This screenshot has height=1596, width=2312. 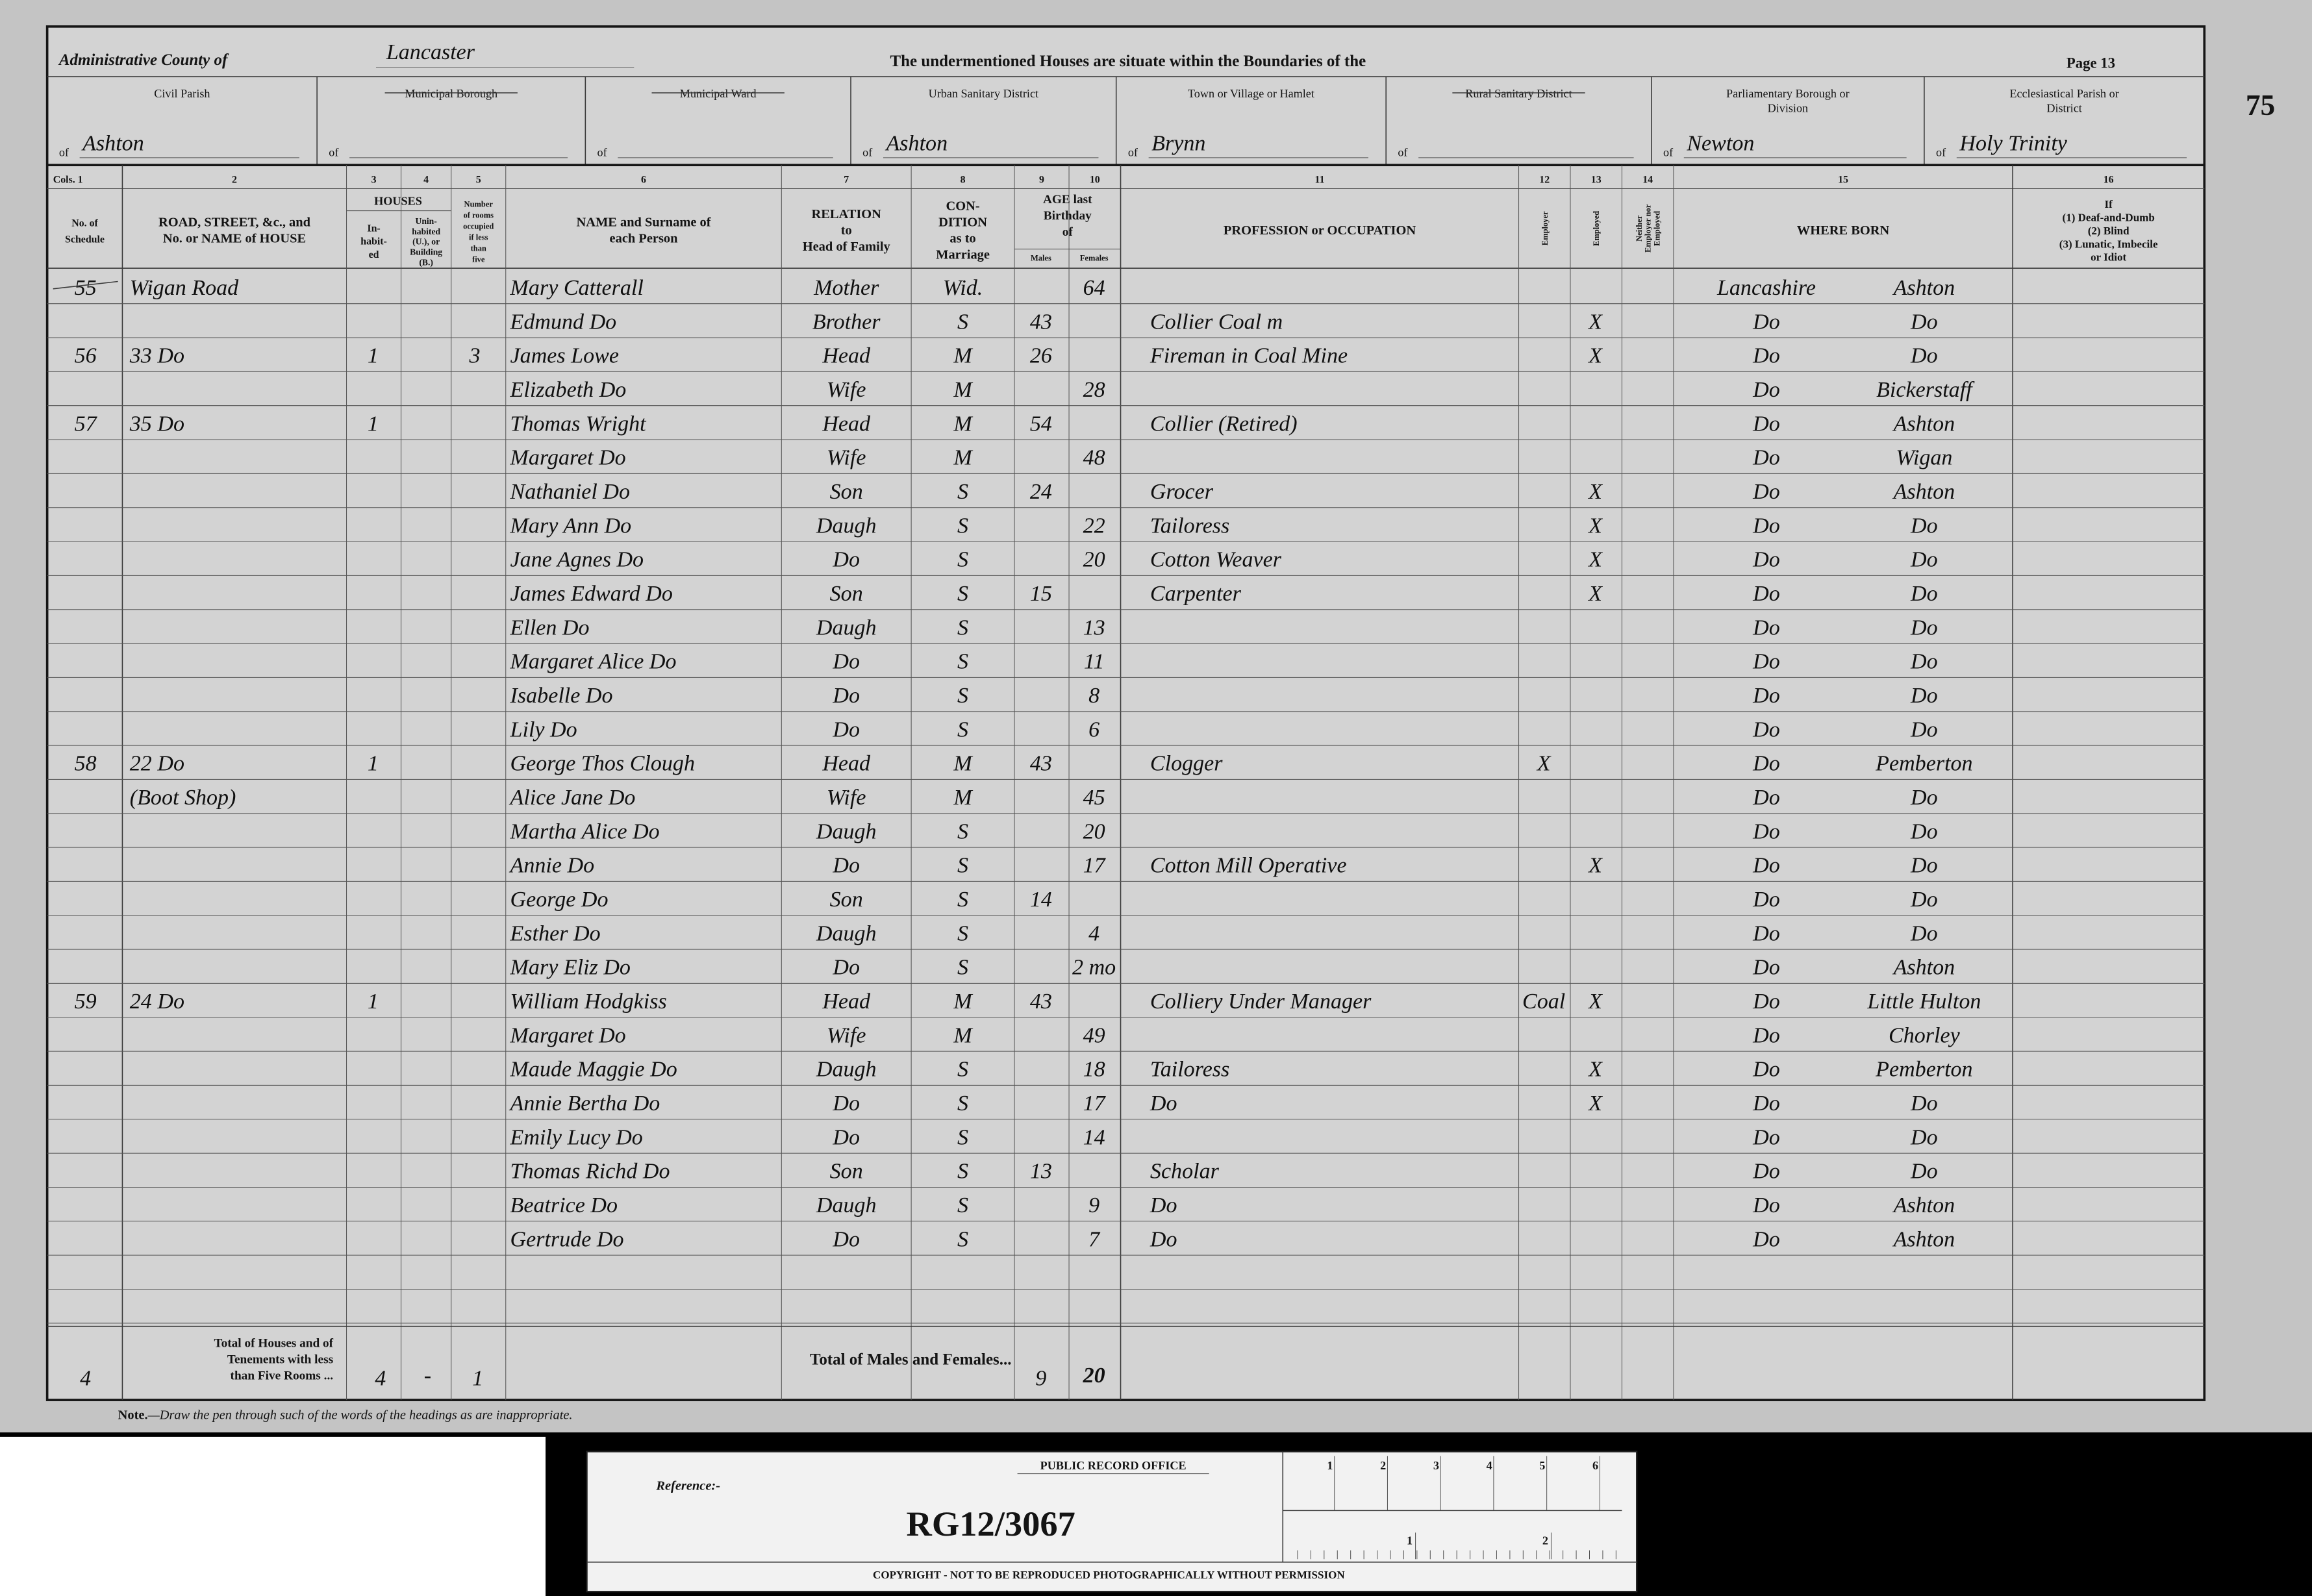 What do you see at coordinates (86, 288) in the screenshot?
I see `cell-schedule: 55` at bounding box center [86, 288].